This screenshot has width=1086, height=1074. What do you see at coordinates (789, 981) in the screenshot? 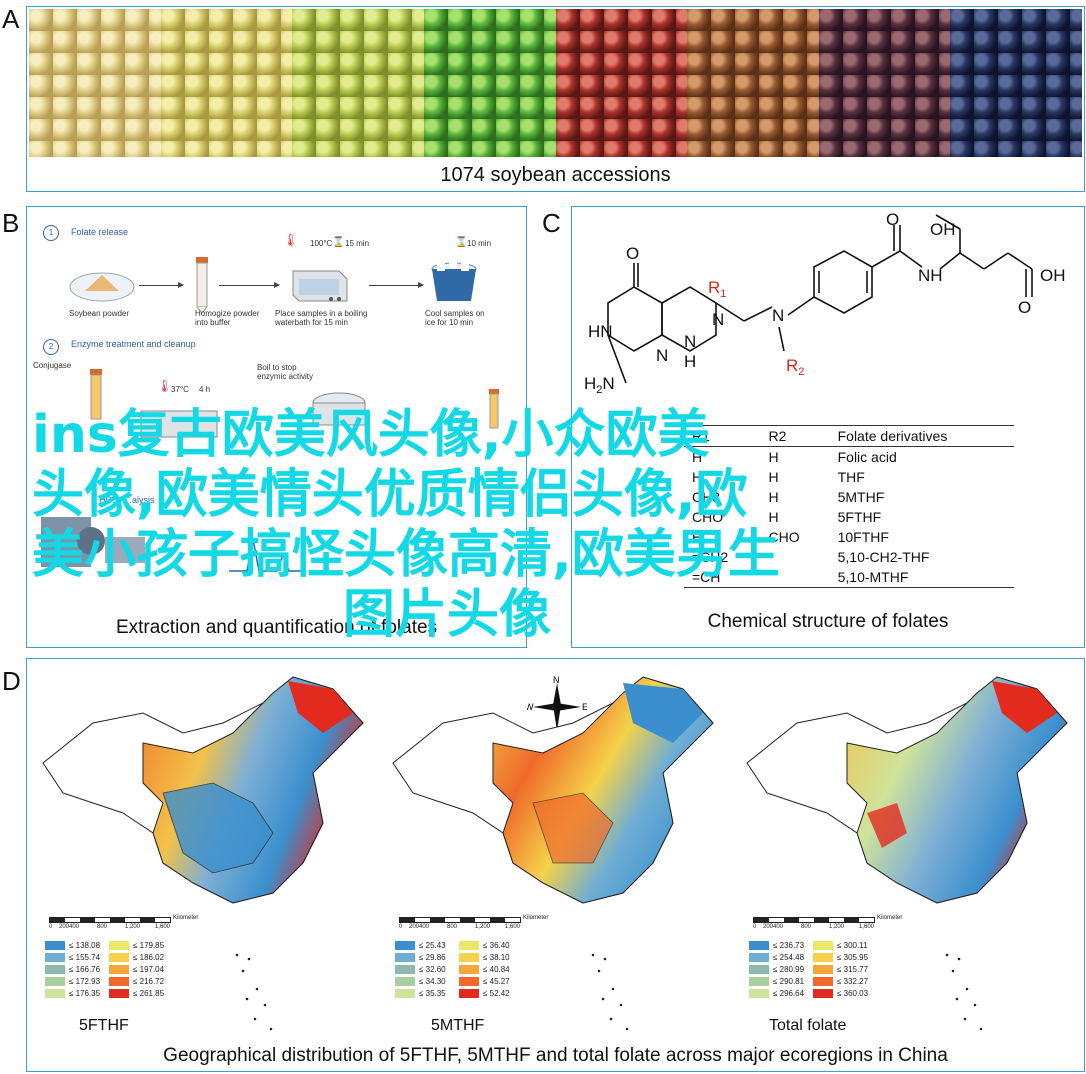
I see `legend-label: ≤ 290.81` at bounding box center [789, 981].